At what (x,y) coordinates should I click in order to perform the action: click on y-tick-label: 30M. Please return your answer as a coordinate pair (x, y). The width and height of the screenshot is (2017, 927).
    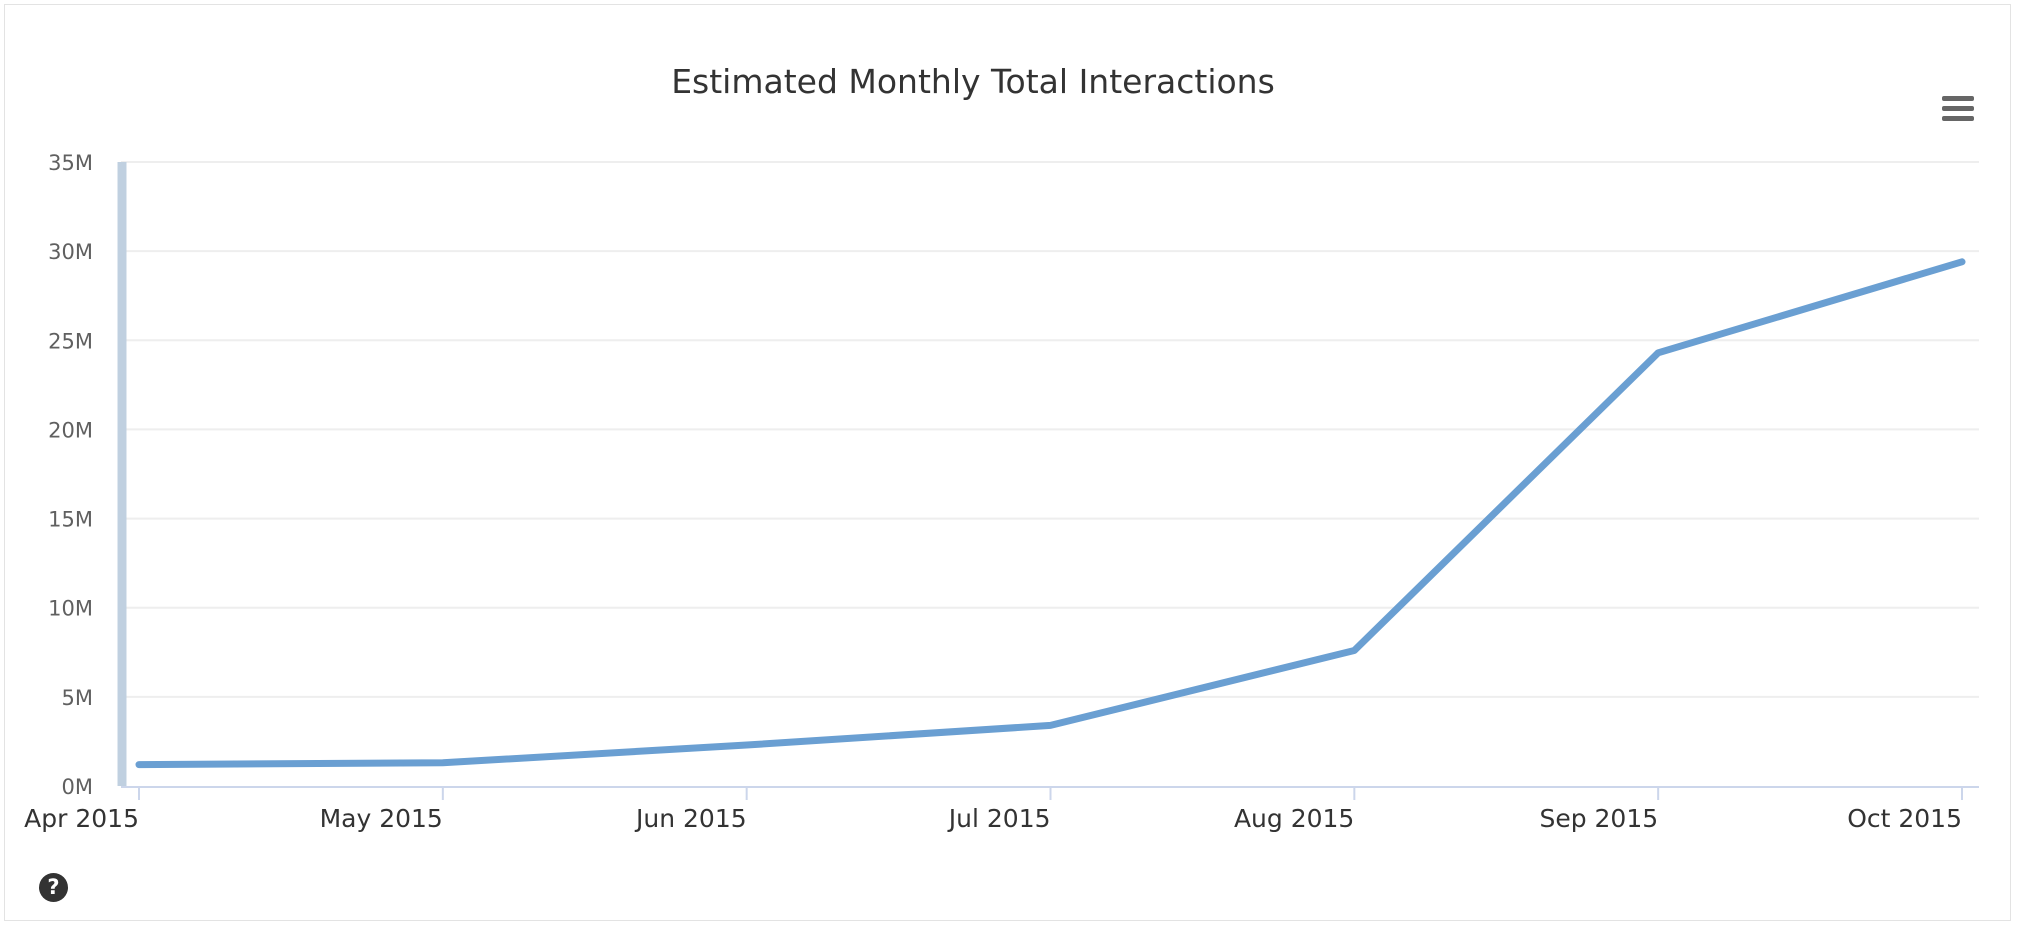
    Looking at the image, I should click on (70, 252).